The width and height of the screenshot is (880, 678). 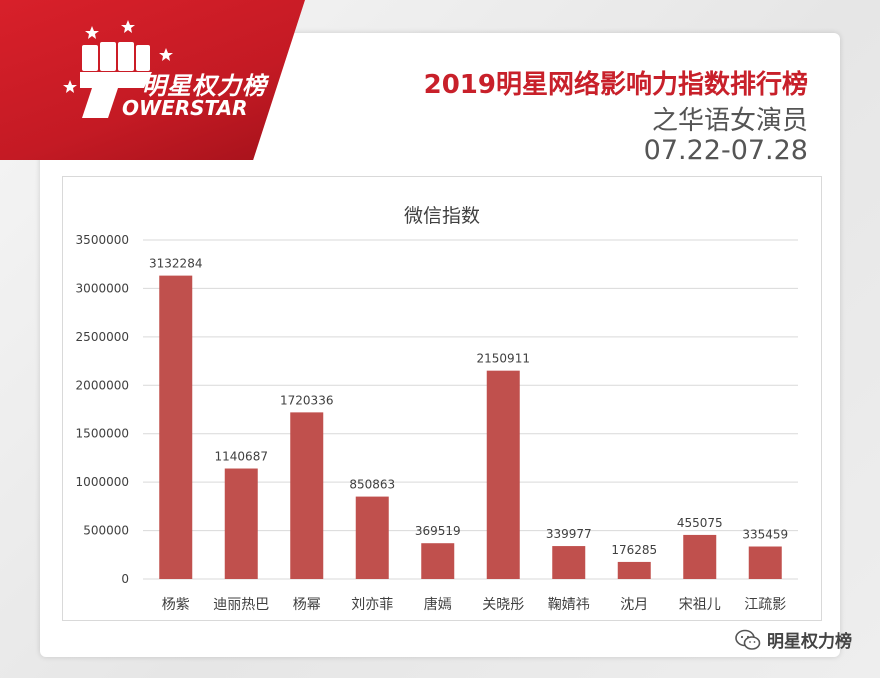 What do you see at coordinates (125, 579) in the screenshot?
I see `y-tick-label: 0` at bounding box center [125, 579].